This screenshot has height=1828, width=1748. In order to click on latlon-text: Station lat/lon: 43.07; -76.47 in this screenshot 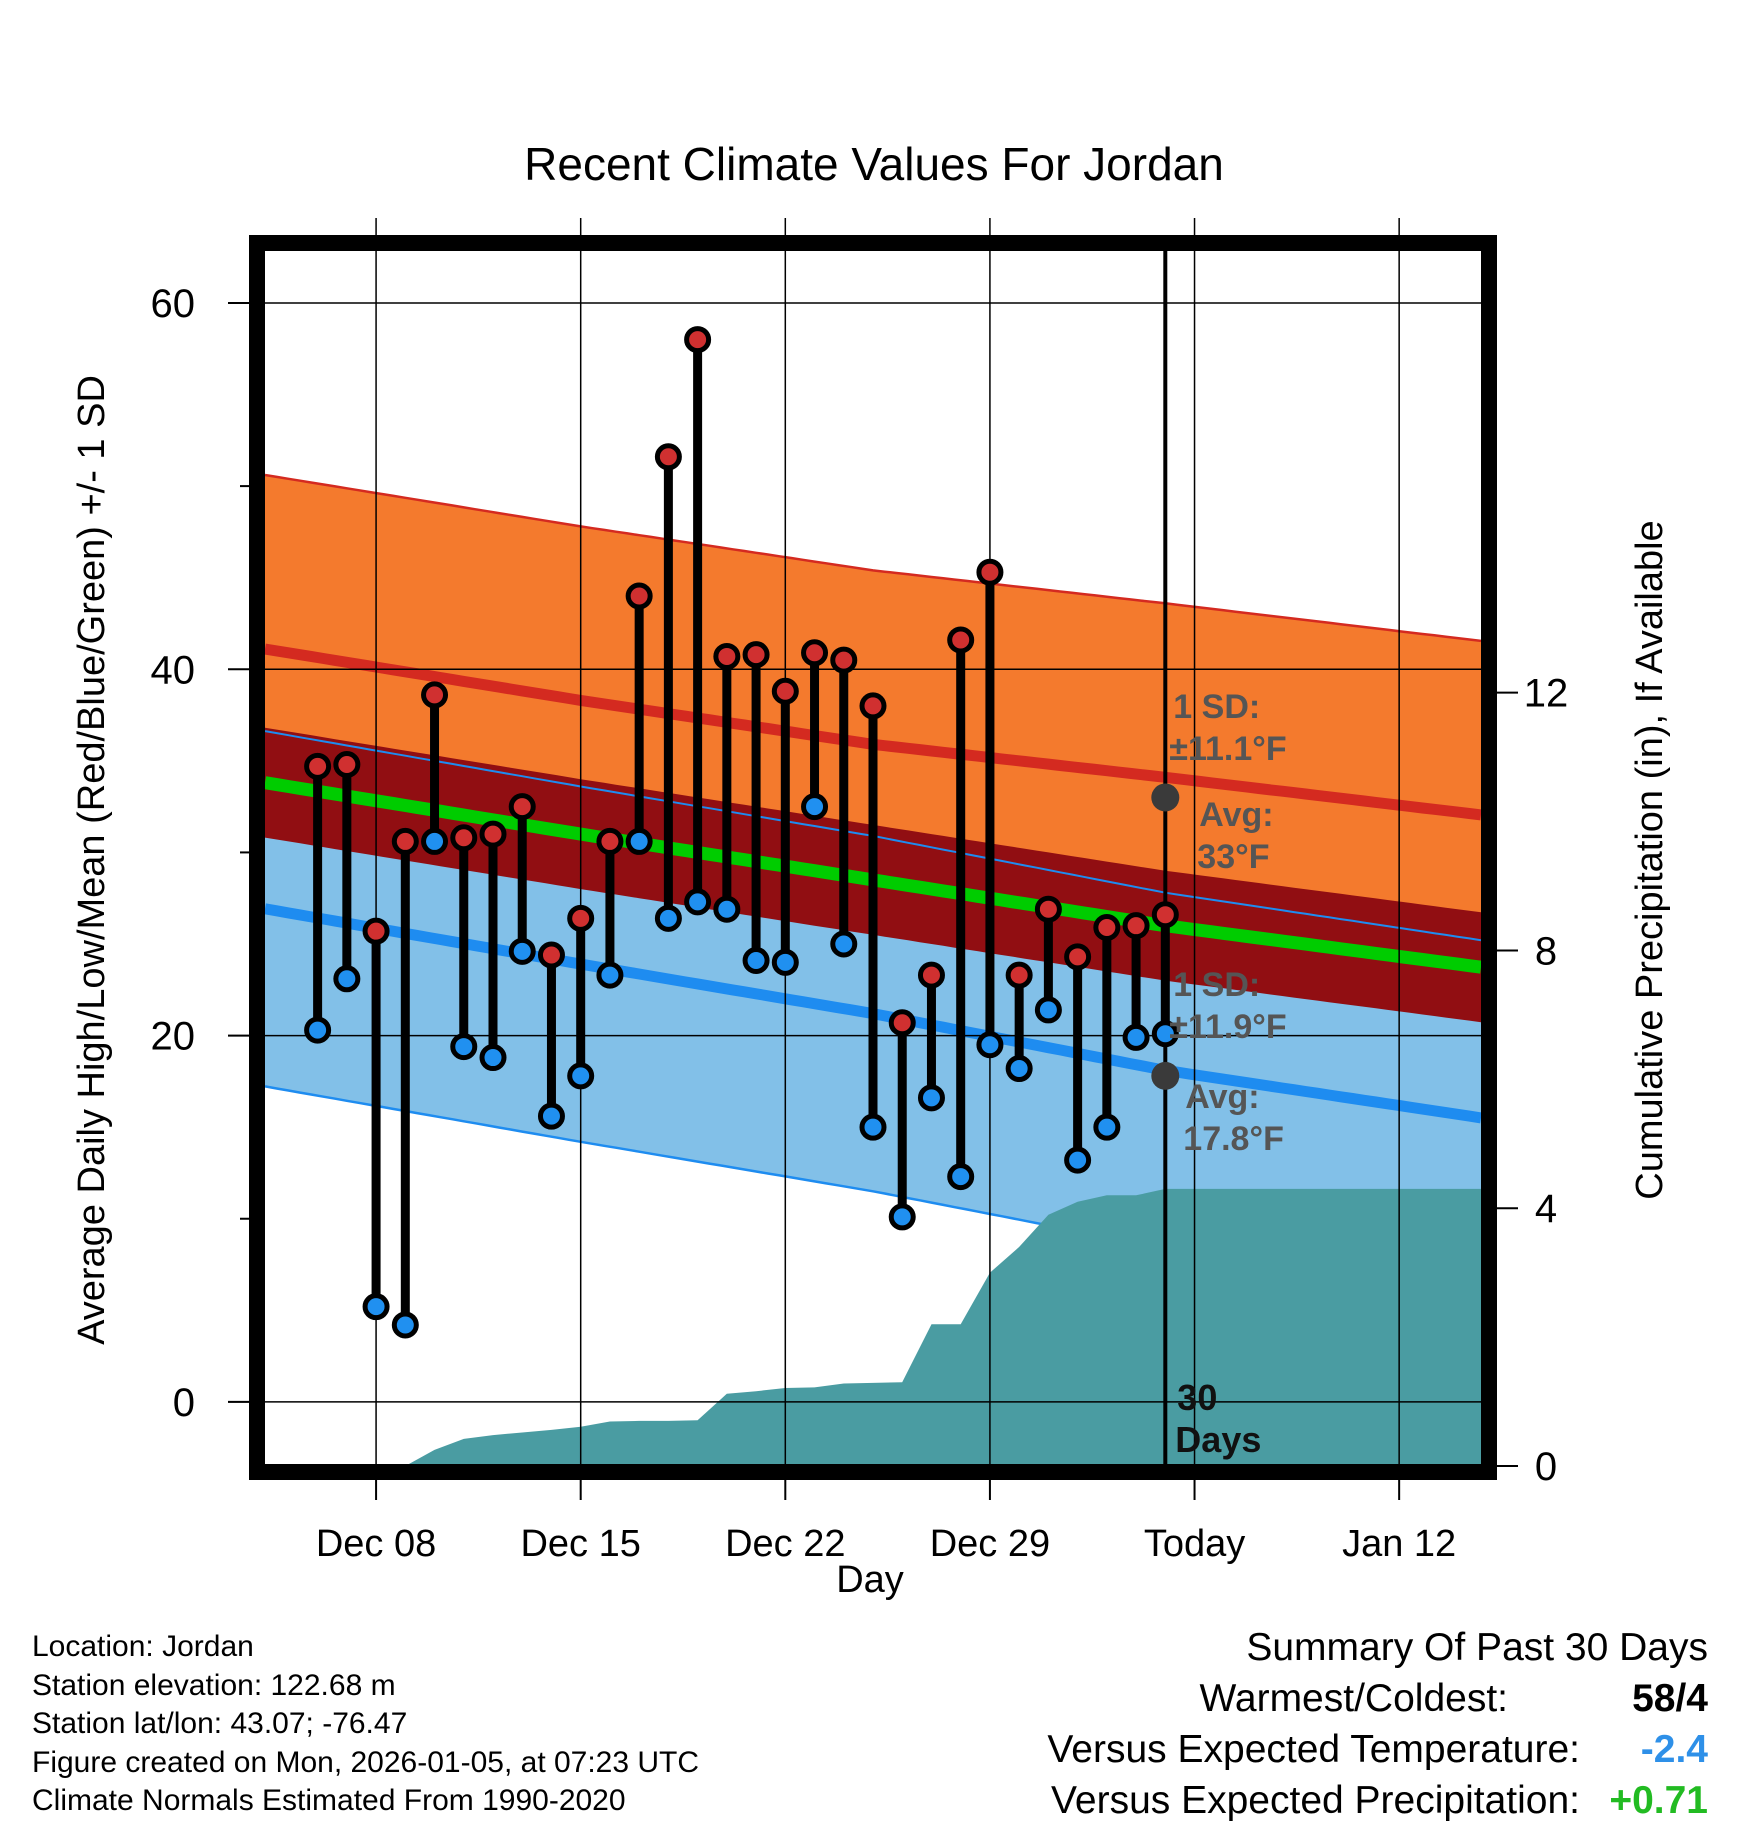, I will do `click(220, 1723)`.